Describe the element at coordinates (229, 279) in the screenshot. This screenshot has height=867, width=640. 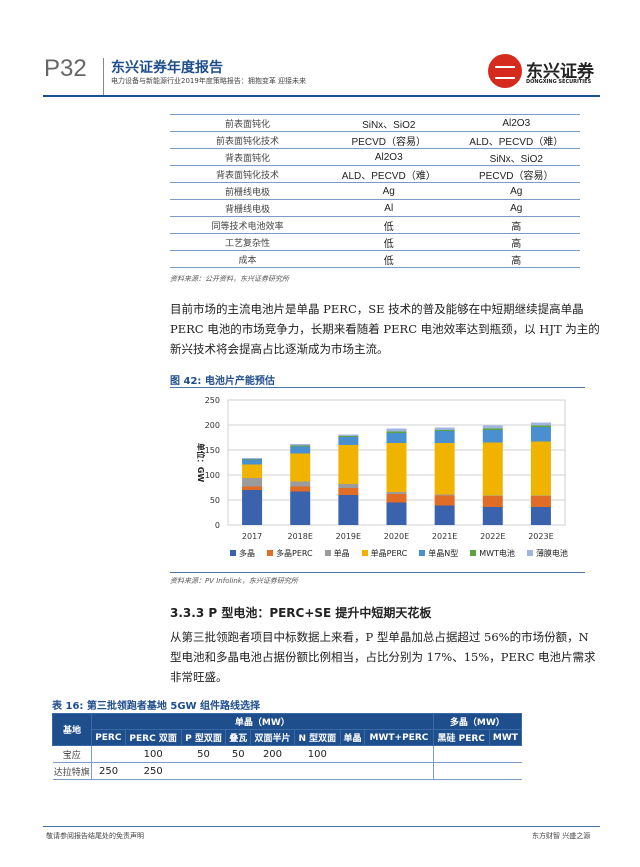
I see `table-source: 资料来源：公开资料，东兴证券研究所` at that location.